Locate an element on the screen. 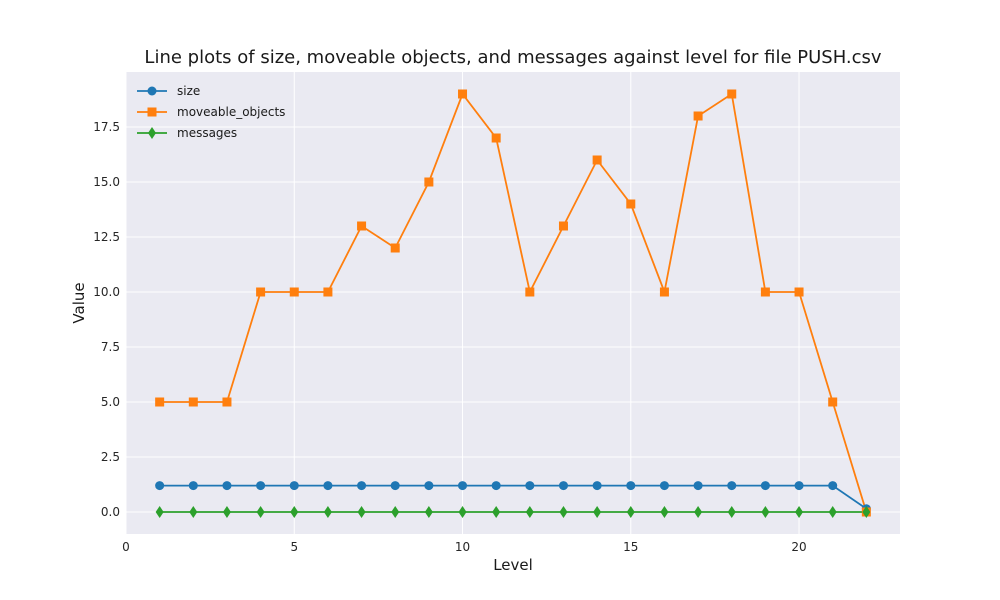  series-line-size is located at coordinates (513, 497).